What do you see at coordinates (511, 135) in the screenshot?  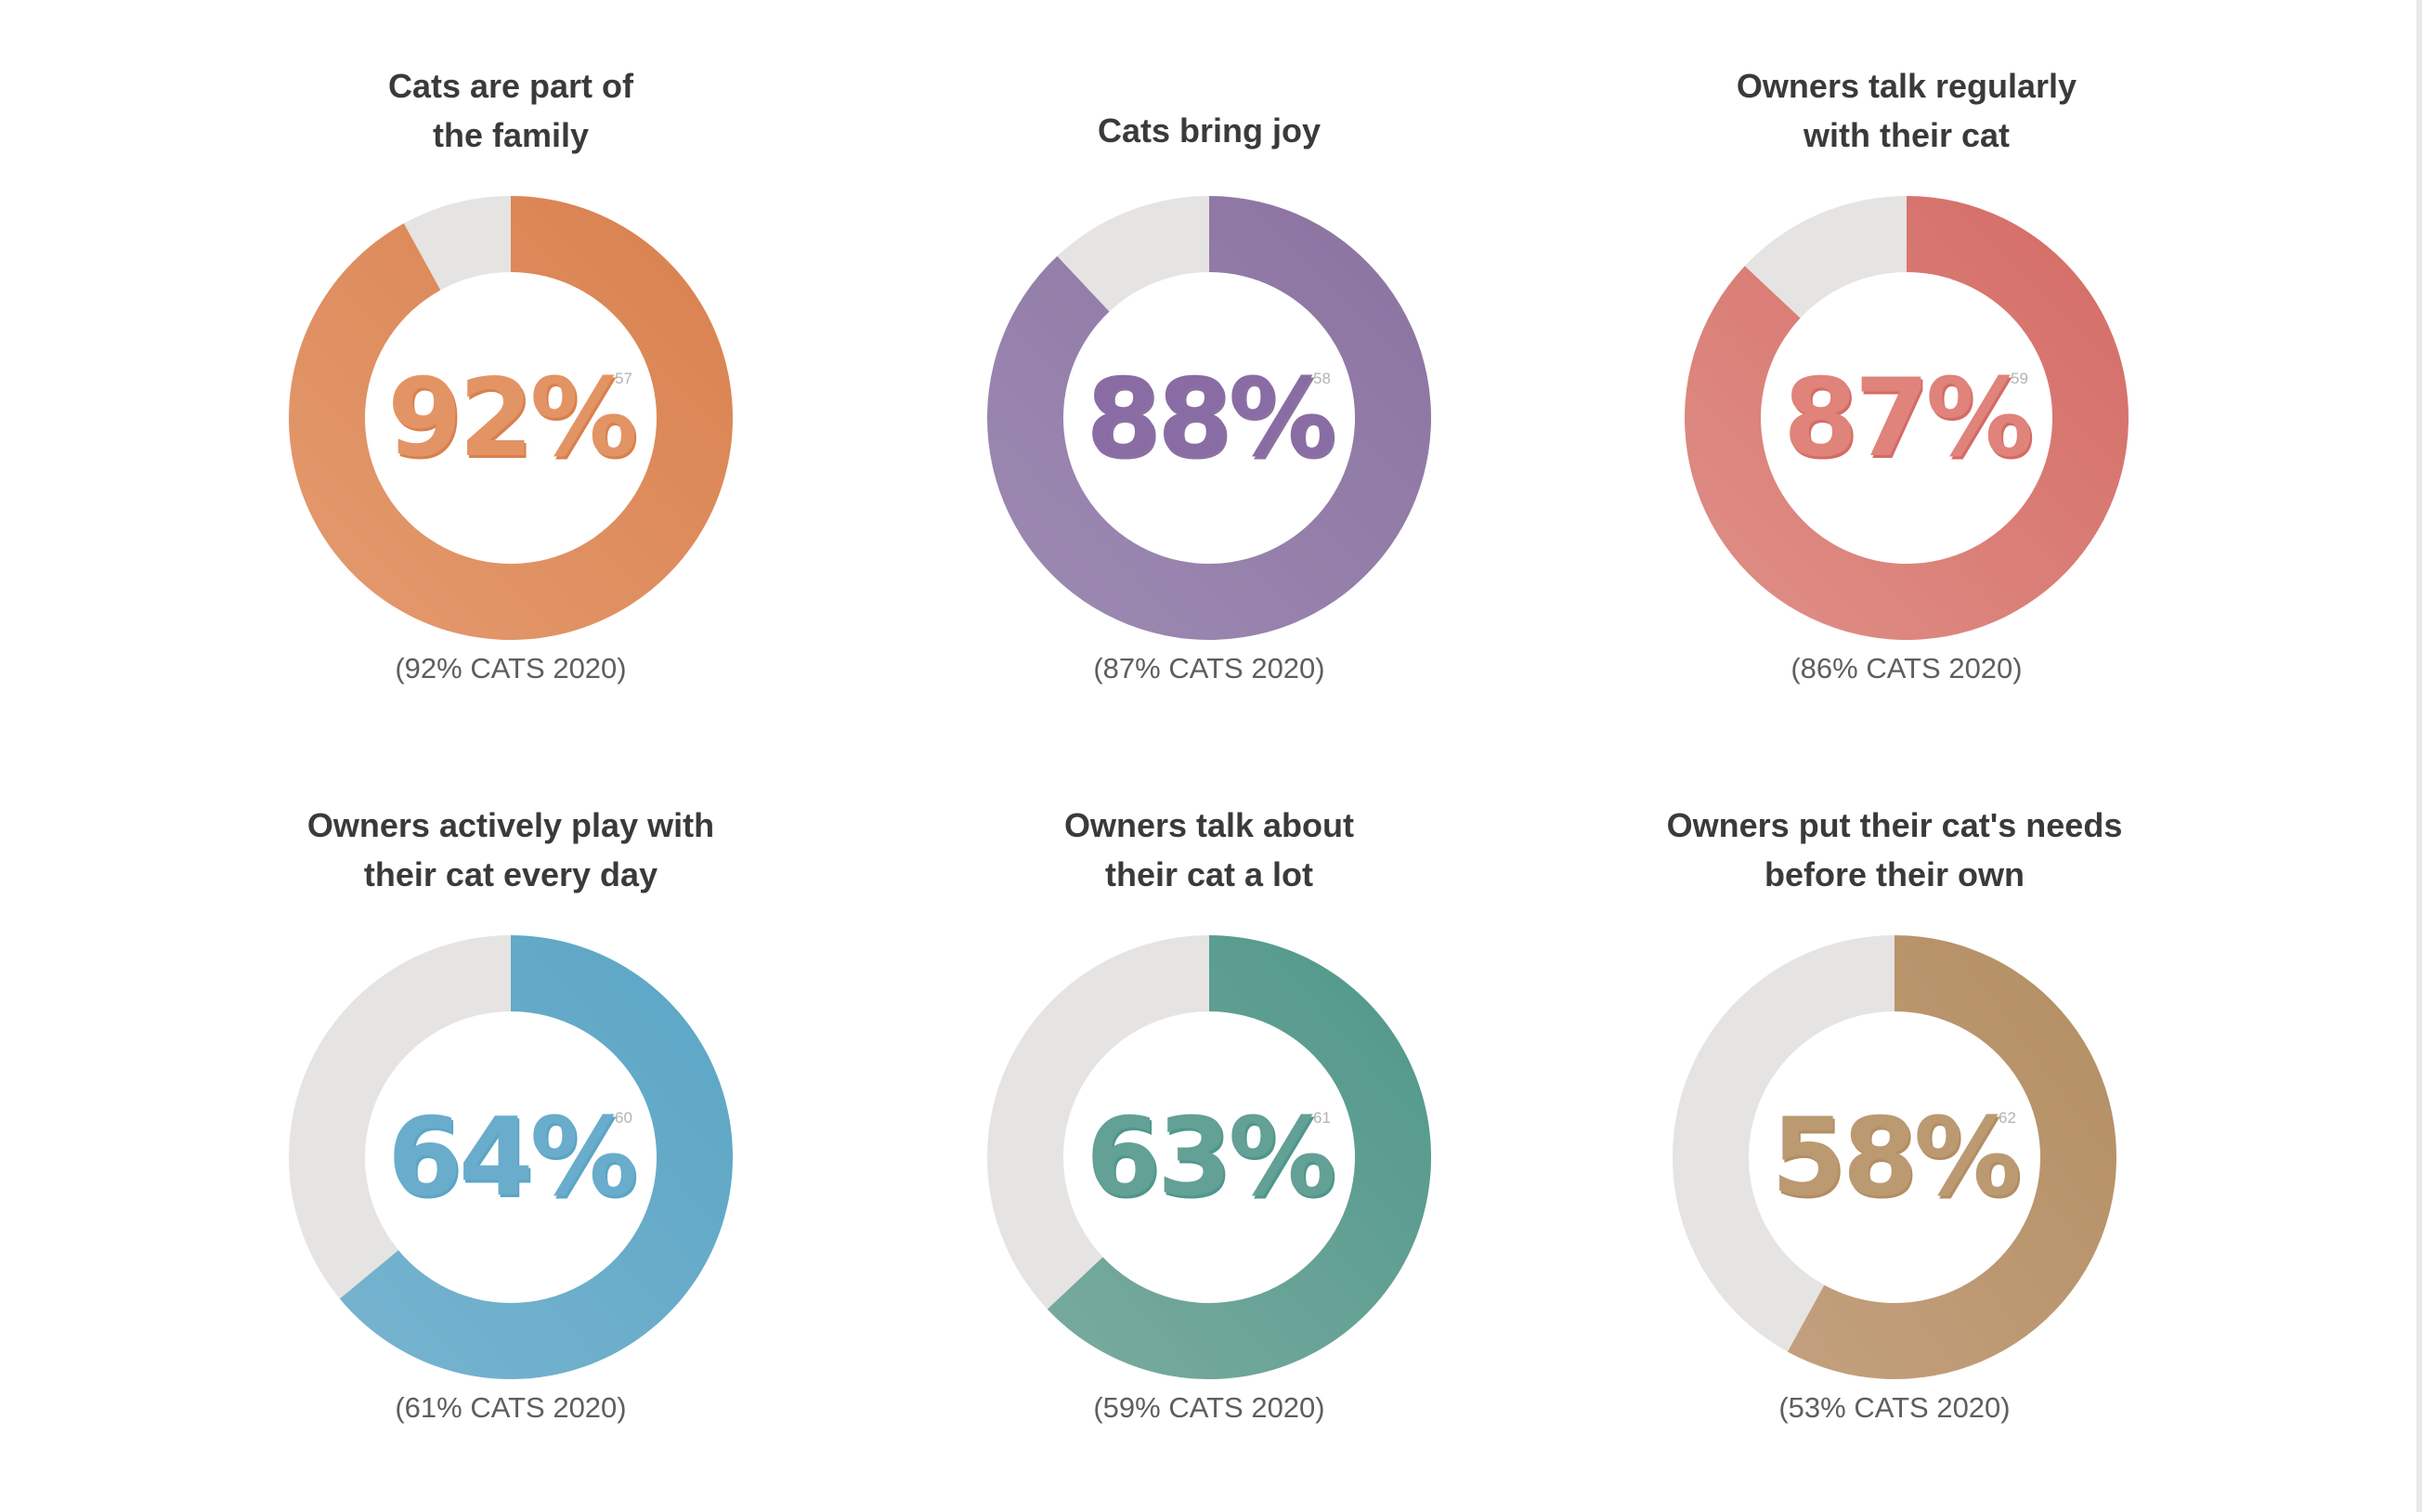 I see `chart-title-line: the family` at bounding box center [511, 135].